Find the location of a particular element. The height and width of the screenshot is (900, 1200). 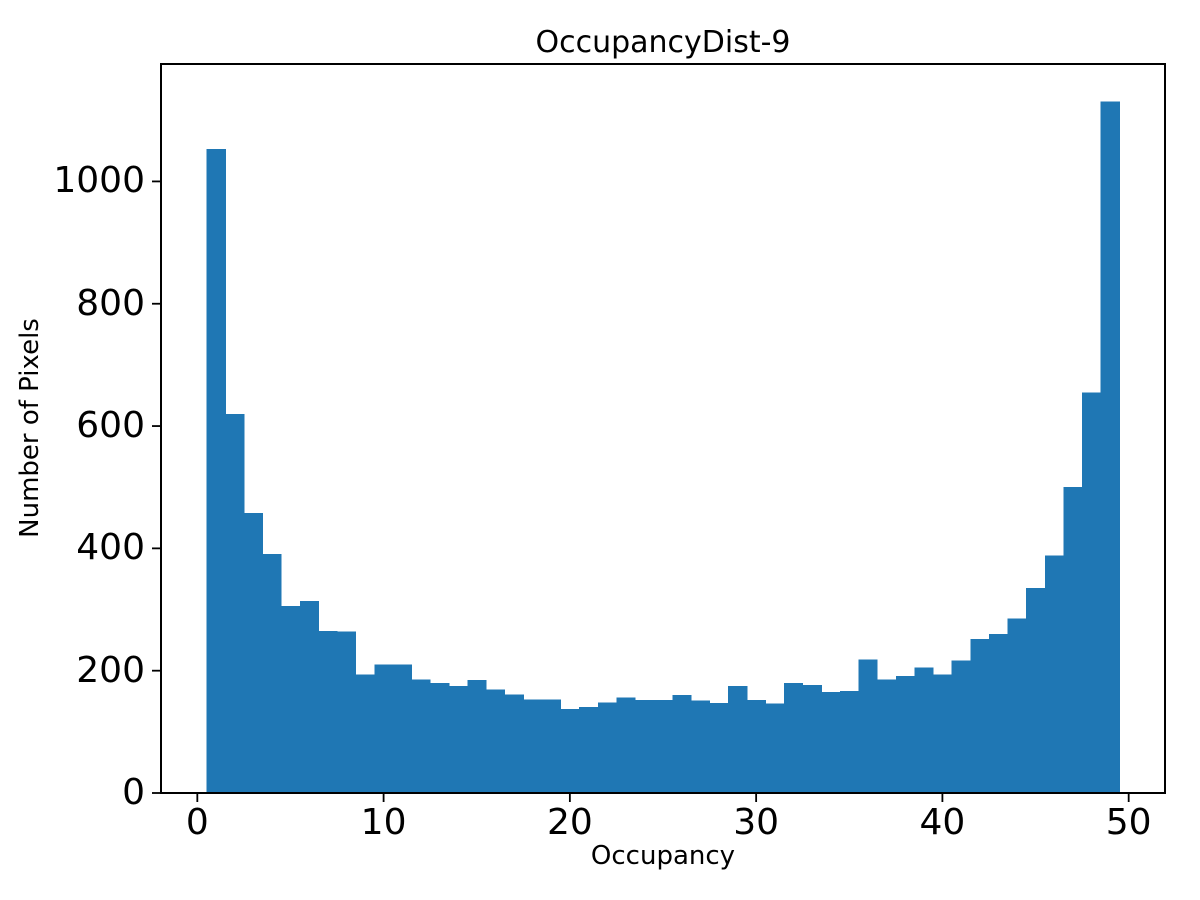

chart-title: OccupancyDist-9 is located at coordinates (663, 42).